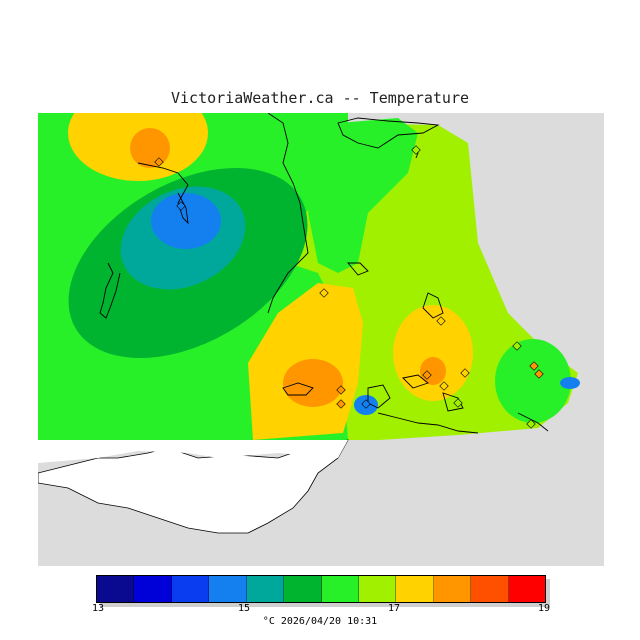 This screenshot has width=640, height=640. I want to click on legend-caption: °C 2026/04/20 10:31, so click(320, 621).